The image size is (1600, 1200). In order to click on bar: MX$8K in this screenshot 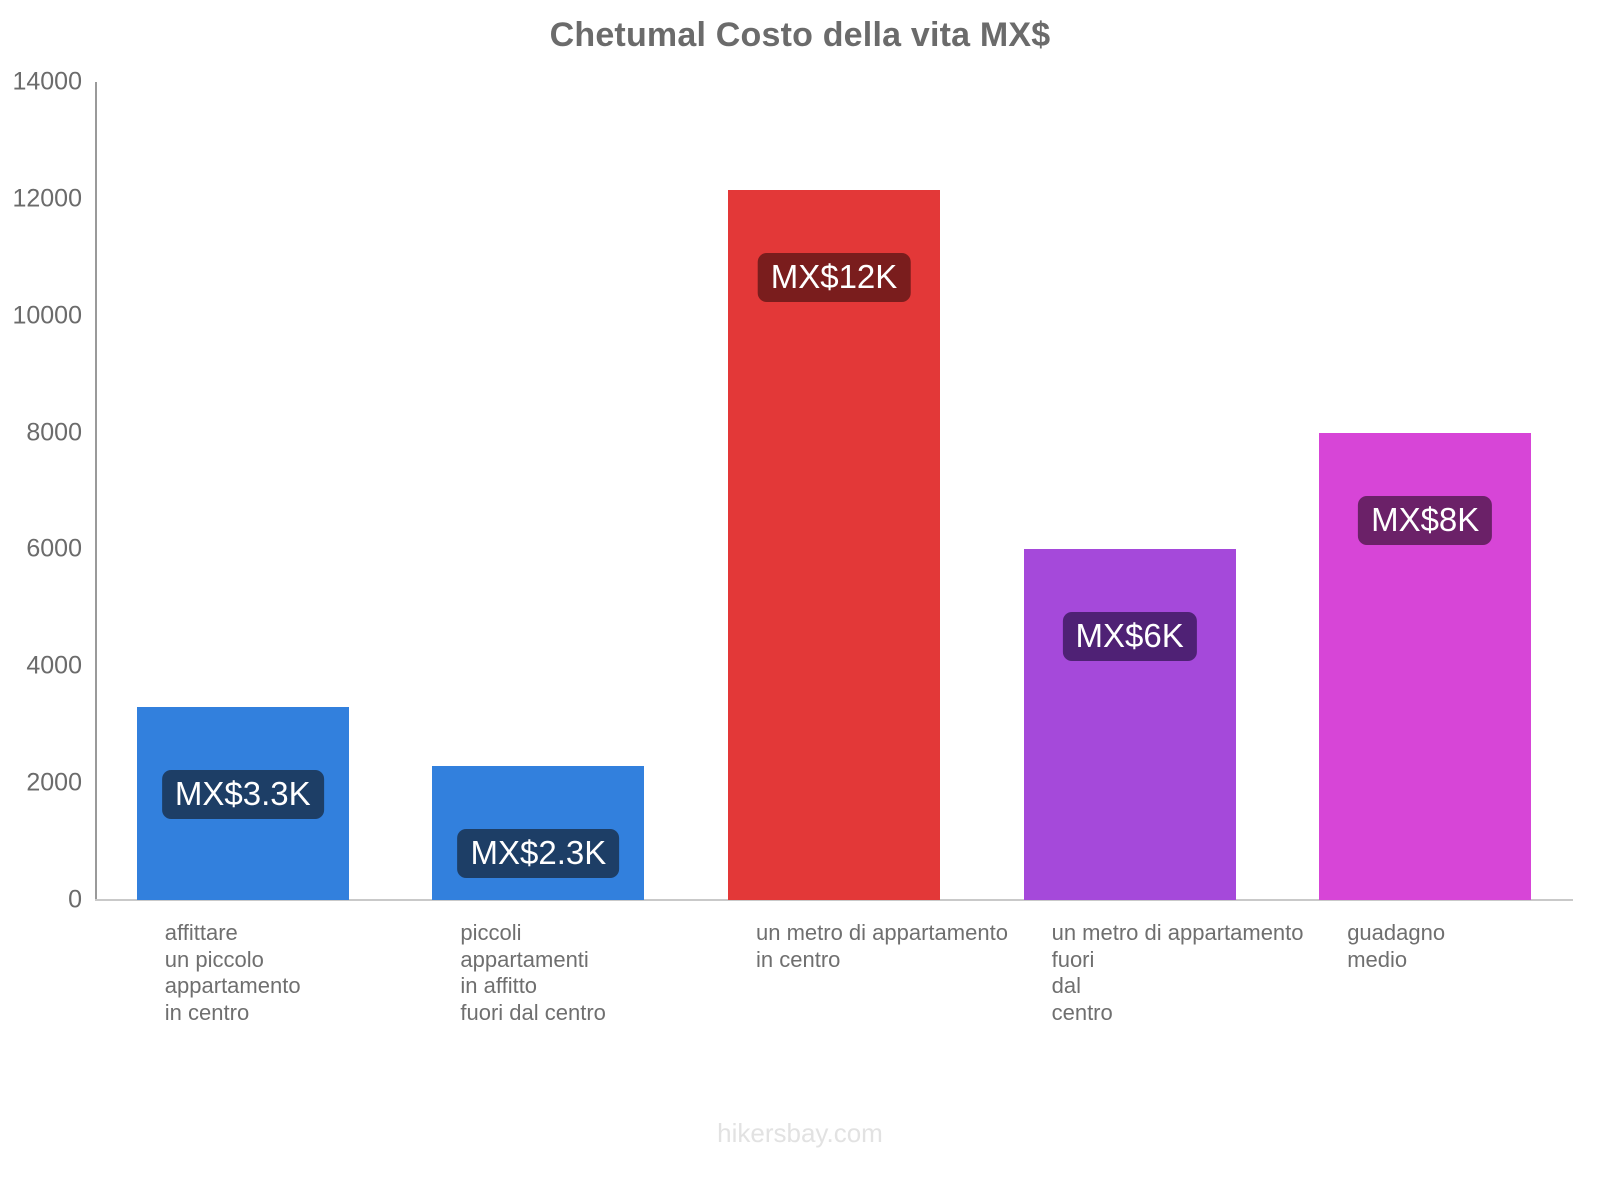, I will do `click(1425, 666)`.